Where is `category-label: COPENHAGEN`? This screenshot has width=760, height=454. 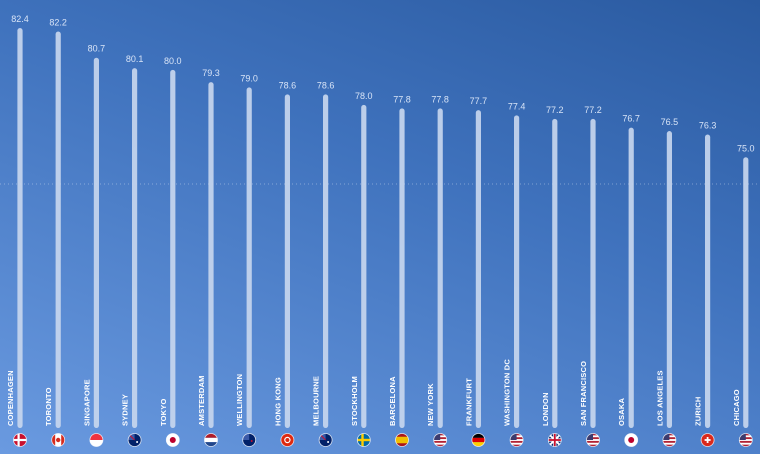
category-label: COPENHAGEN is located at coordinates (10, 398).